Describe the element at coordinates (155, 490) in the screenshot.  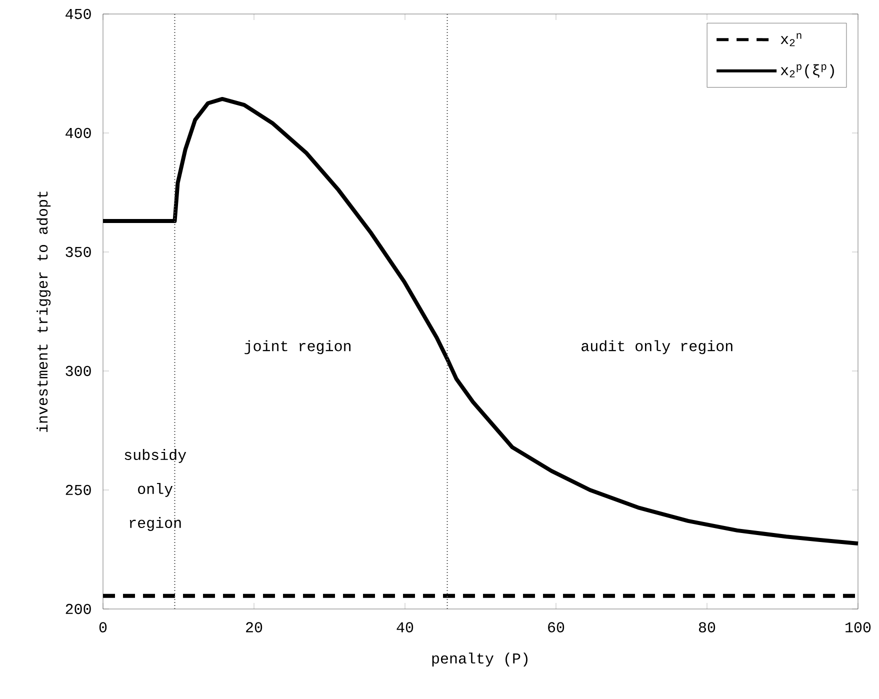
I see `text: subsidy only region` at that location.